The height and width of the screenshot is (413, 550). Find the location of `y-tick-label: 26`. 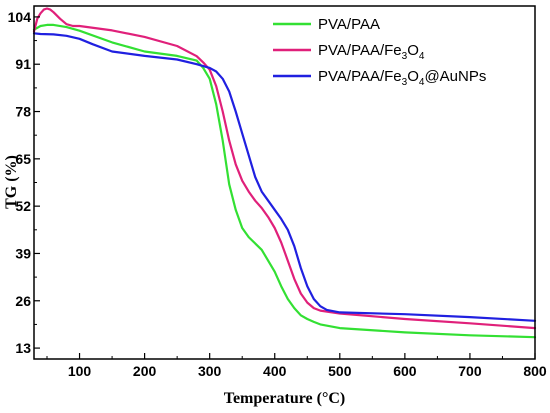

y-tick-label: 26 is located at coordinates (23, 301).